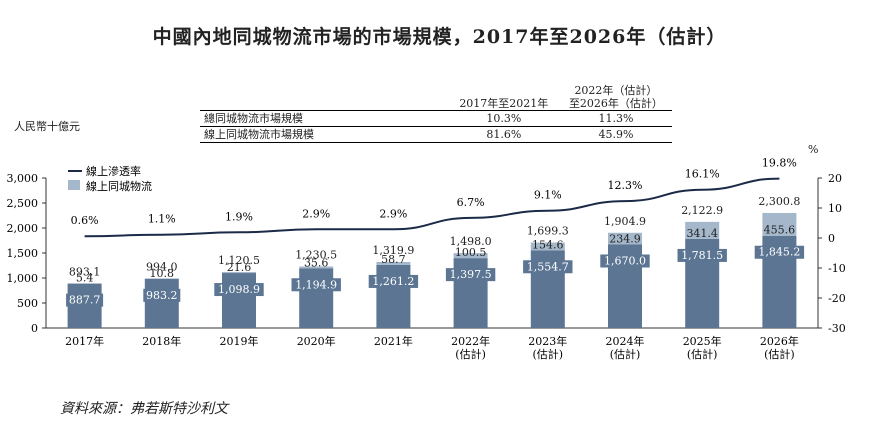  Describe the element at coordinates (316, 262) in the screenshot. I see `bar-online-label: 35.6` at that location.